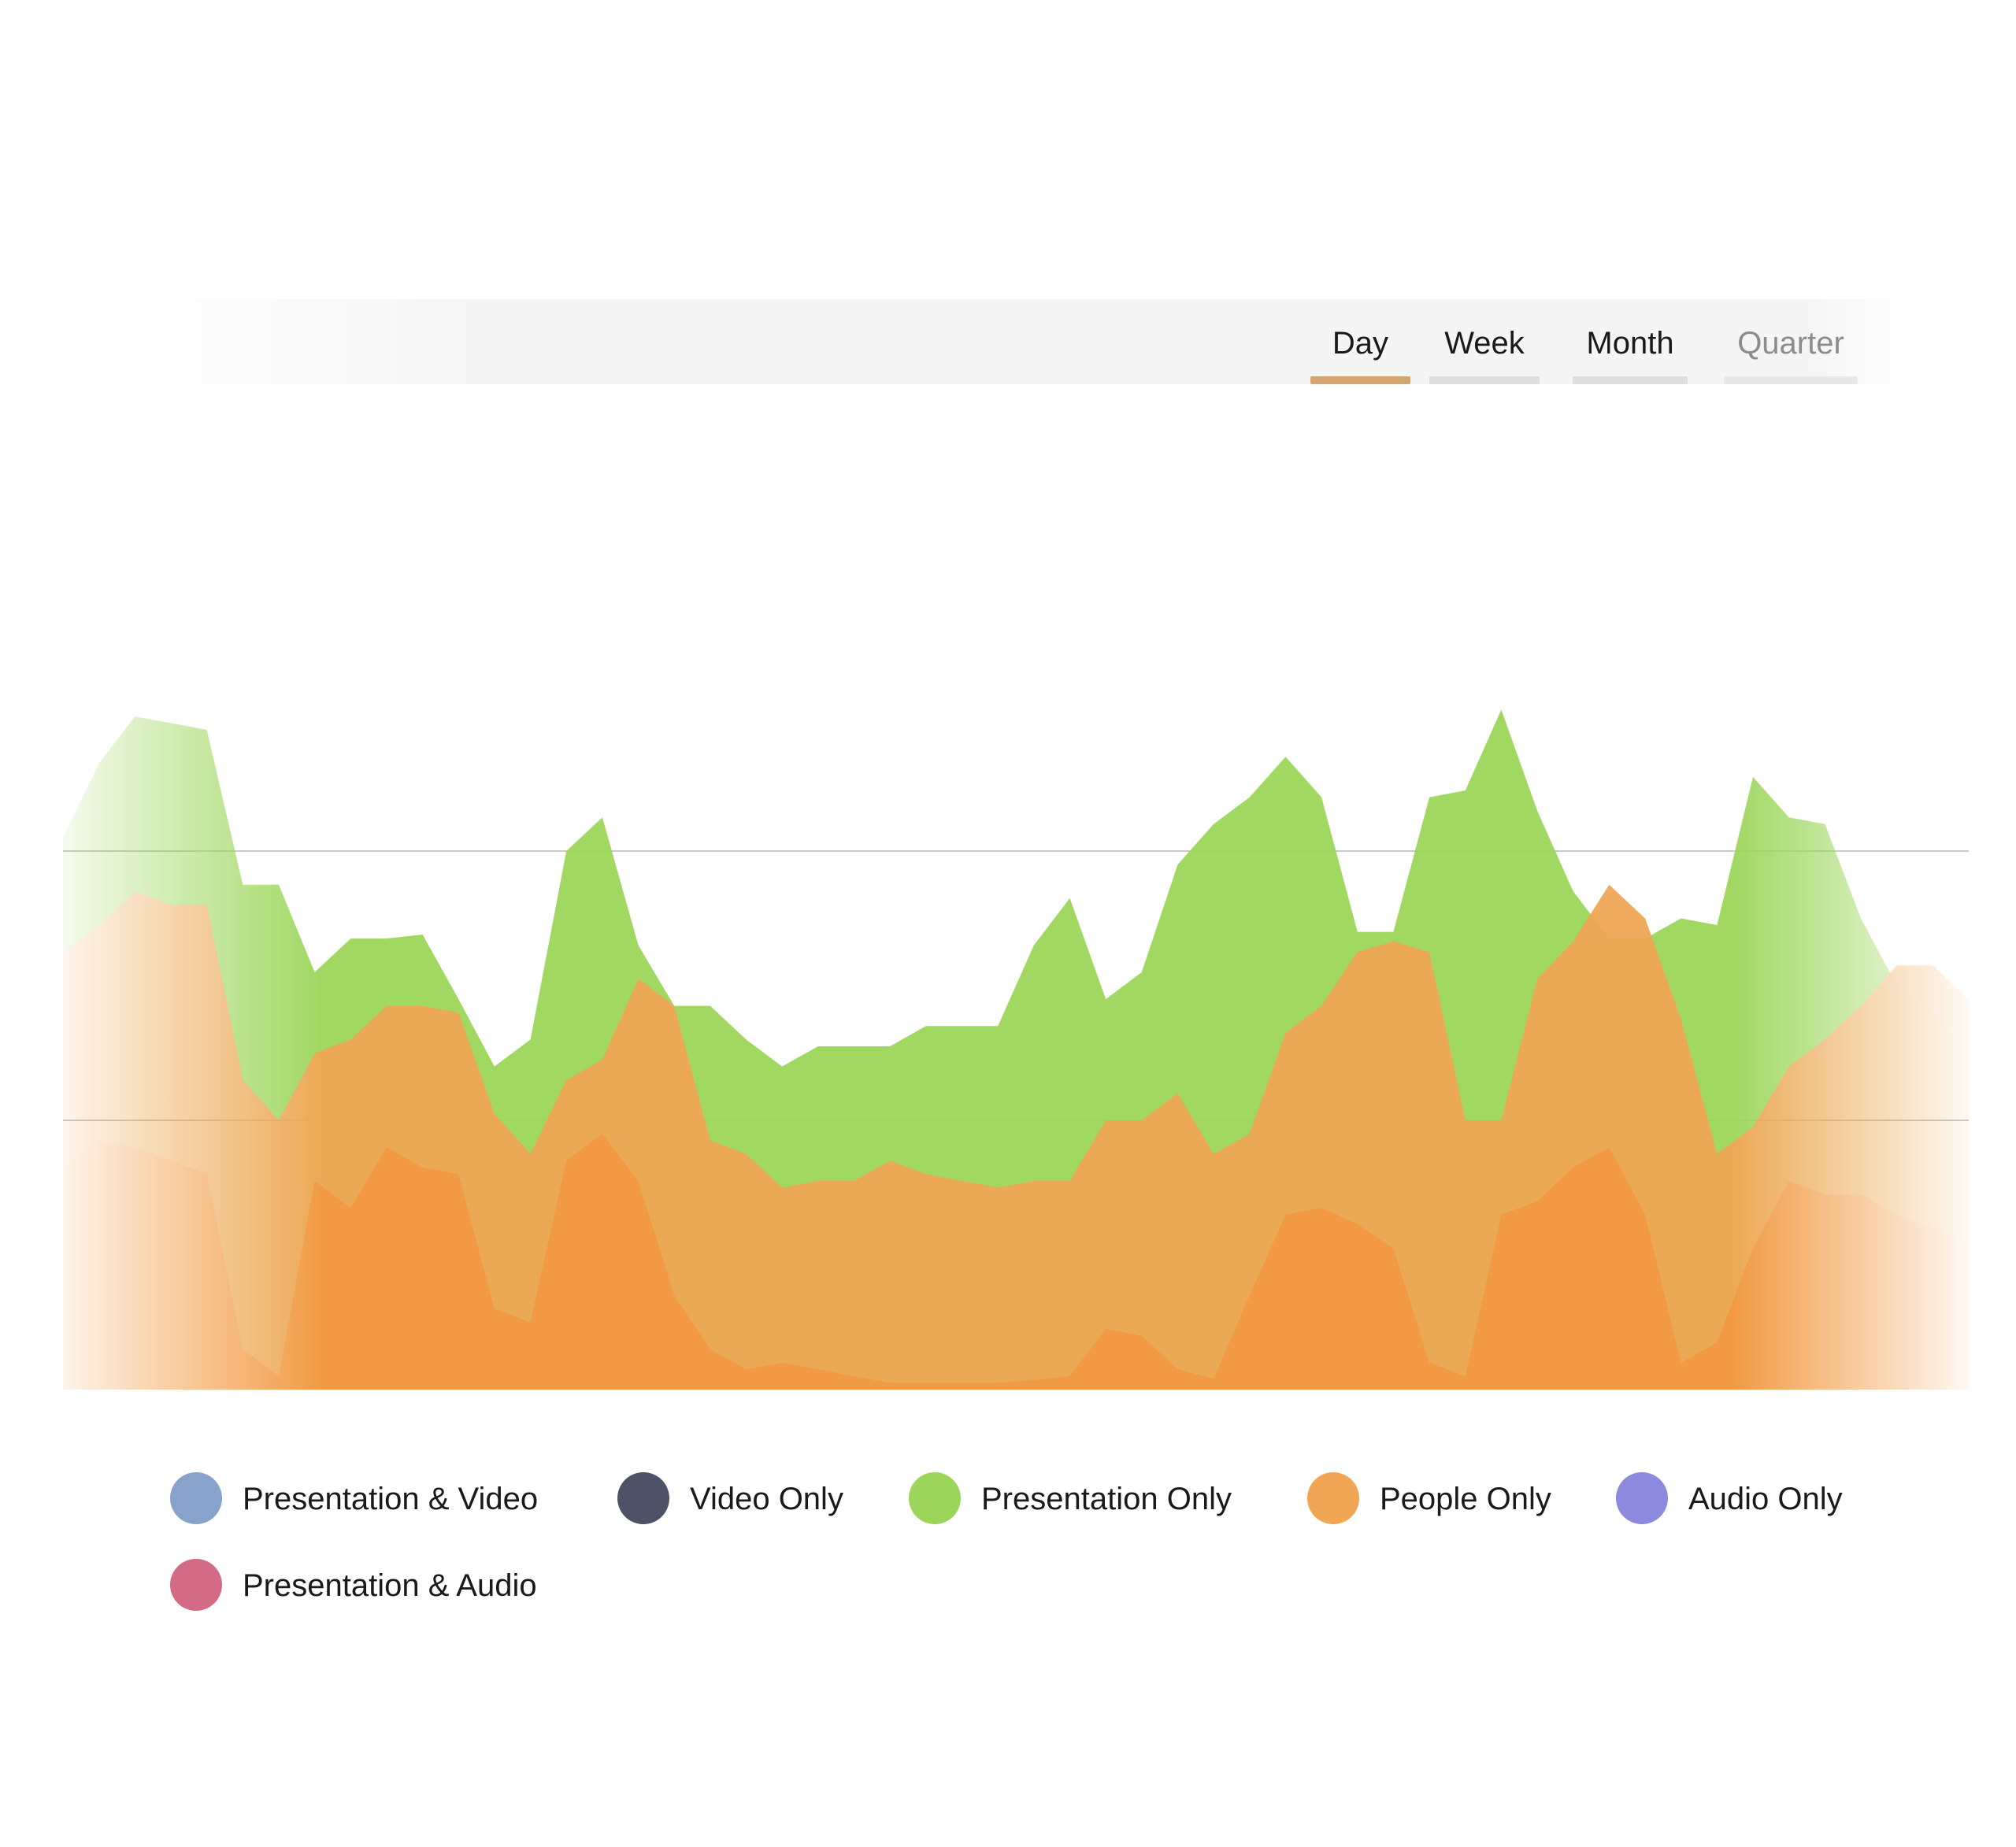 This screenshot has height=1847, width=2016. Describe the element at coordinates (1360, 380) in the screenshot. I see `tab-day-indicator` at that location.